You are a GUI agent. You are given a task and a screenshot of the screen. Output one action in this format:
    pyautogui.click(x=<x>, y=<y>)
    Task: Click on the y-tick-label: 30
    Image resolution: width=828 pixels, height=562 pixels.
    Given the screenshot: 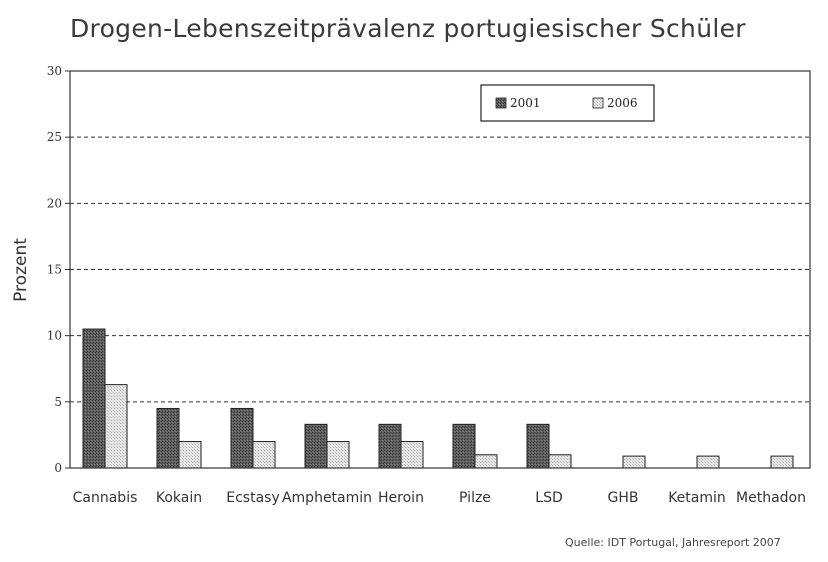 What is the action you would take?
    pyautogui.click(x=54, y=71)
    